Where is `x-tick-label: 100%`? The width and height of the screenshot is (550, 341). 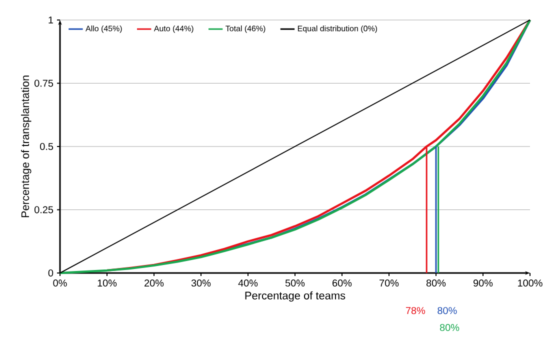
x-tick-label: 100% is located at coordinates (530, 283).